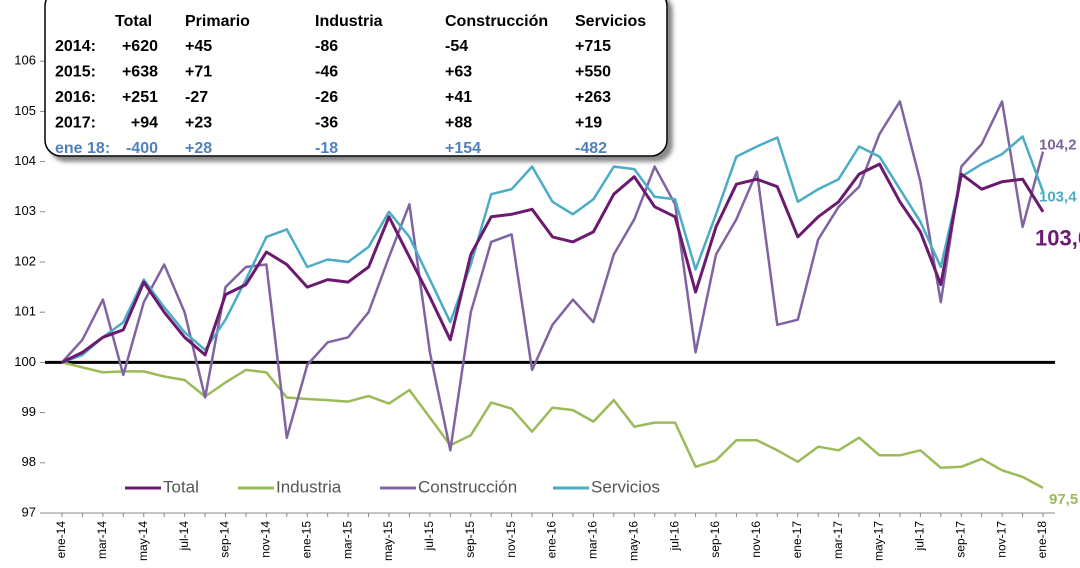  Describe the element at coordinates (184, 536) in the screenshot. I see `x-tick-label: jul-14` at that location.